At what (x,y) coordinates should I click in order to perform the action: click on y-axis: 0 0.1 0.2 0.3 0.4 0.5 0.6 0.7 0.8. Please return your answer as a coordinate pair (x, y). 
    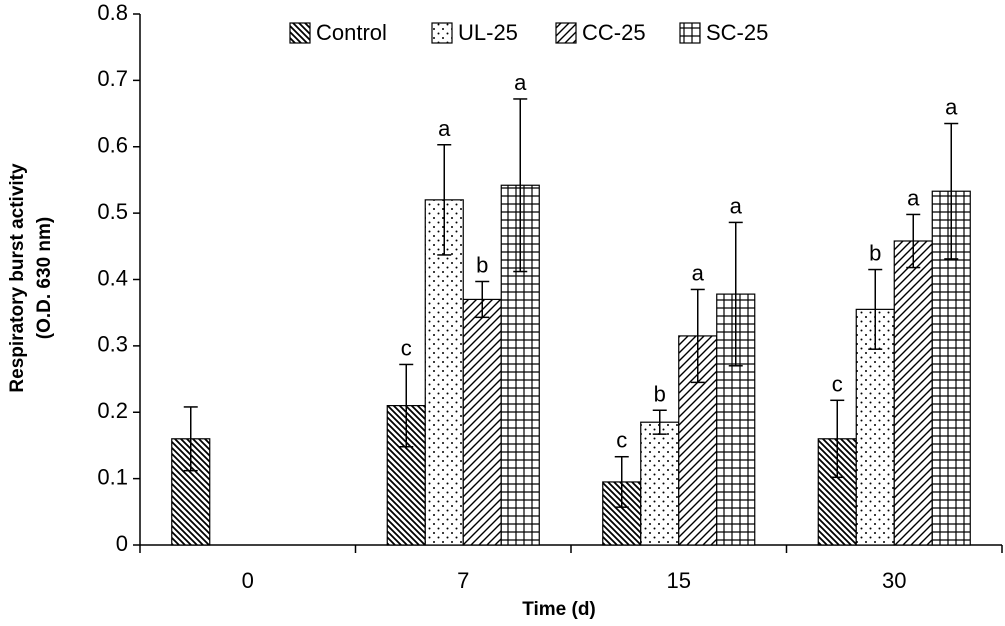
    Looking at the image, I should click on (119, 278).